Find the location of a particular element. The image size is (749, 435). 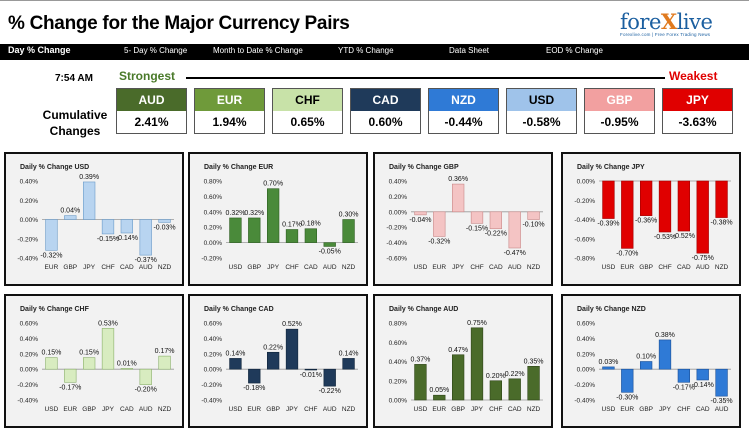

y-tick-label: -0.20% is located at coordinates (211, 385).